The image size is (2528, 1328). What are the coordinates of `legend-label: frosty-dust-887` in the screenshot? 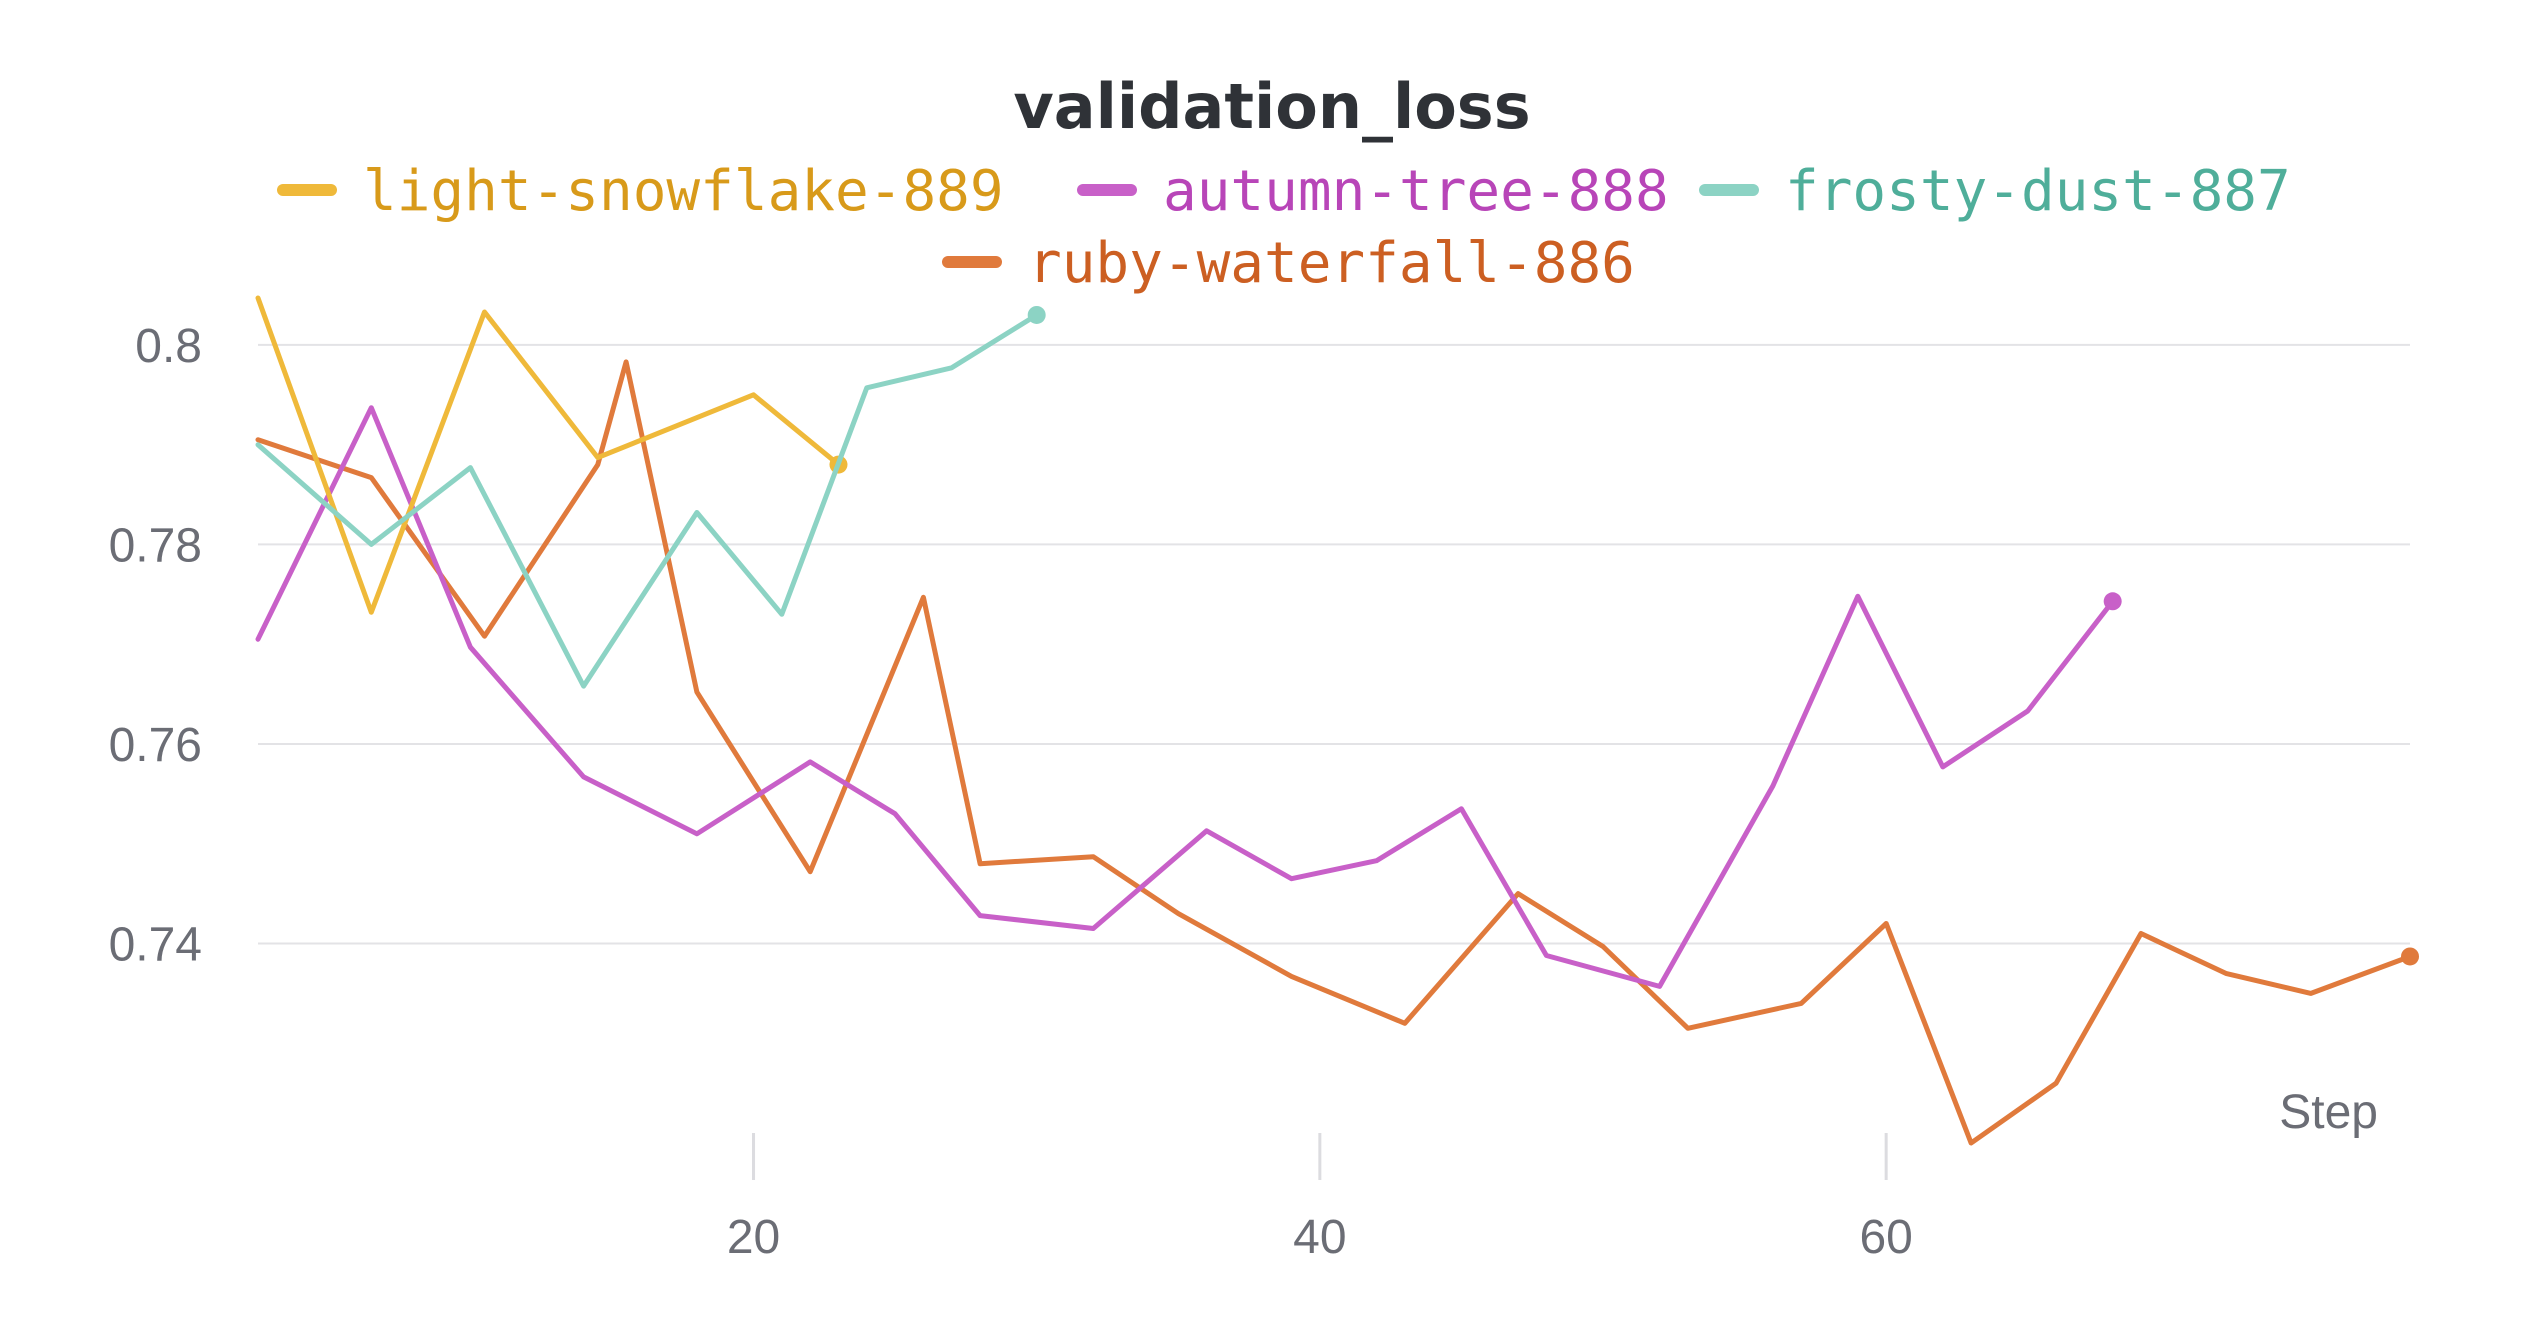 It's located at (2038, 191).